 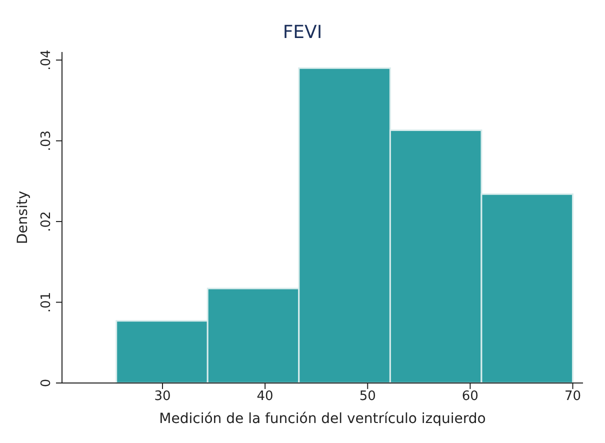 I want to click on y-tick-label: 0, so click(x=46, y=383).